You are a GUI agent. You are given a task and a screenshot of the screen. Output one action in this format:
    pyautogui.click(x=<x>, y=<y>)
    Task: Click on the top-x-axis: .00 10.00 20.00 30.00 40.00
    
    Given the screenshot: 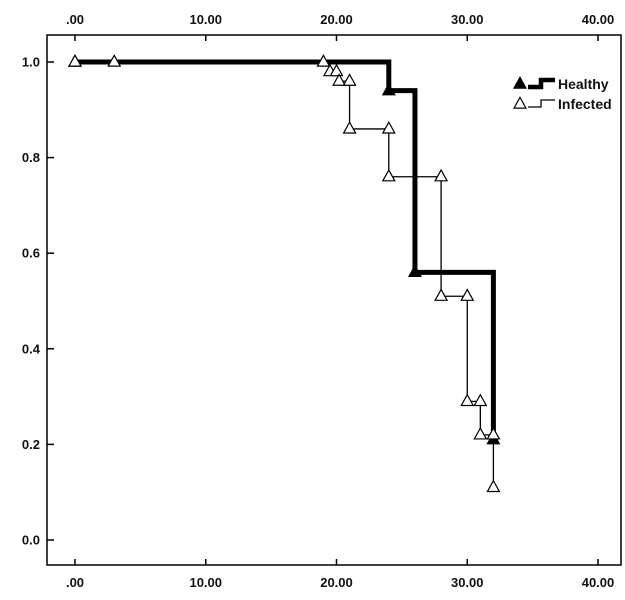 What is the action you would take?
    pyautogui.click(x=340, y=26)
    